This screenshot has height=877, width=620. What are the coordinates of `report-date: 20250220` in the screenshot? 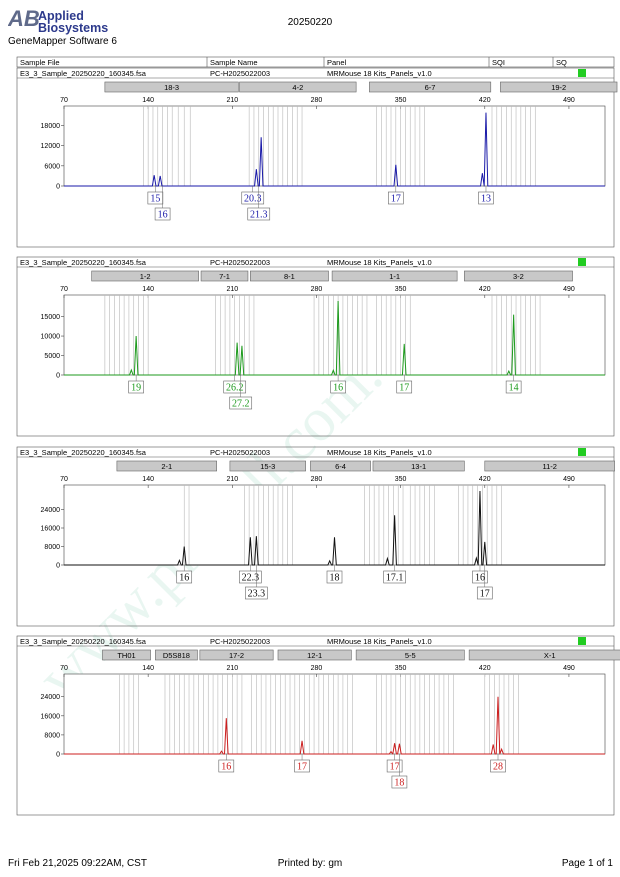 It's located at (310, 22).